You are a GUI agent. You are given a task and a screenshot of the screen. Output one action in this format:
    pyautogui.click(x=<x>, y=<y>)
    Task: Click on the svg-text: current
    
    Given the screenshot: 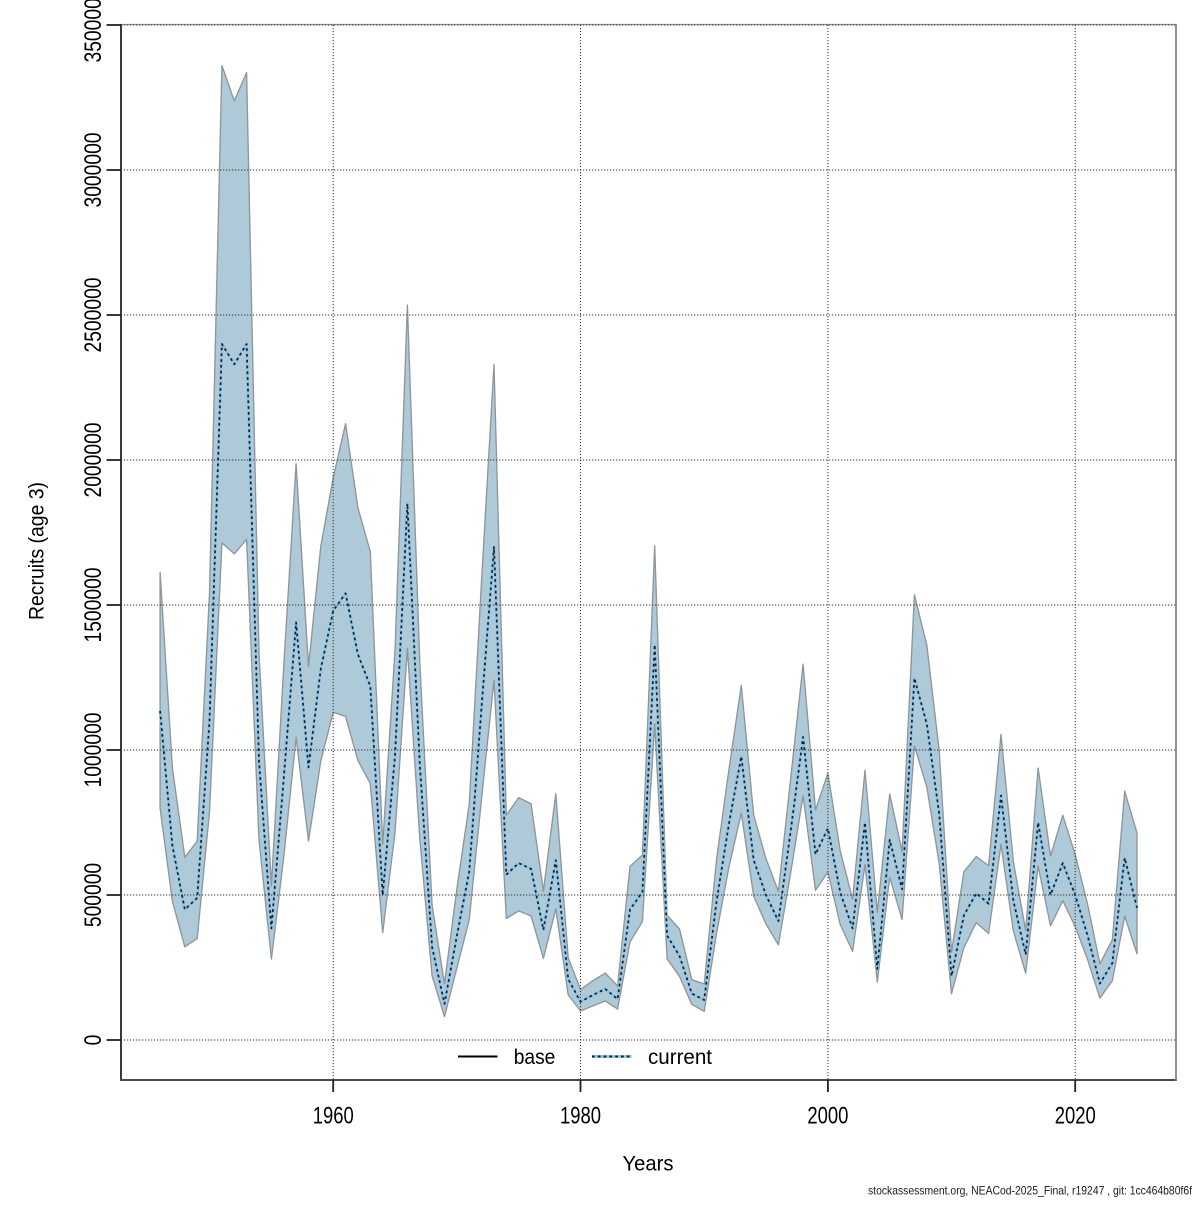 What is the action you would take?
    pyautogui.click(x=680, y=1057)
    